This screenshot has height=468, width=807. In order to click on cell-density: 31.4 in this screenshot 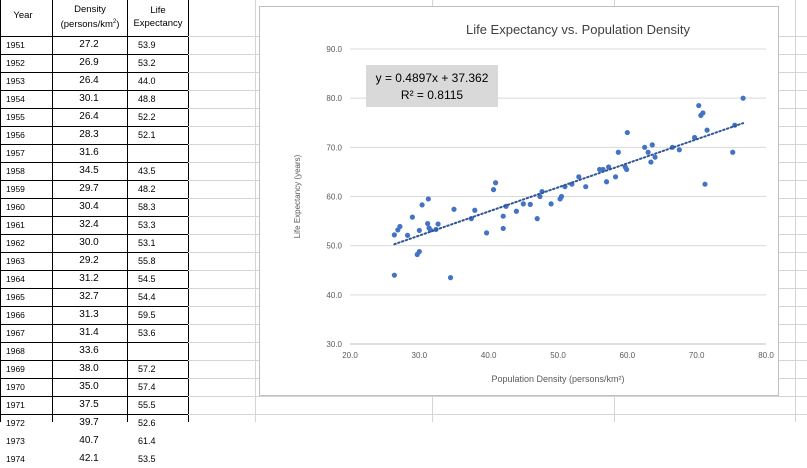, I will do `click(89, 332)`.